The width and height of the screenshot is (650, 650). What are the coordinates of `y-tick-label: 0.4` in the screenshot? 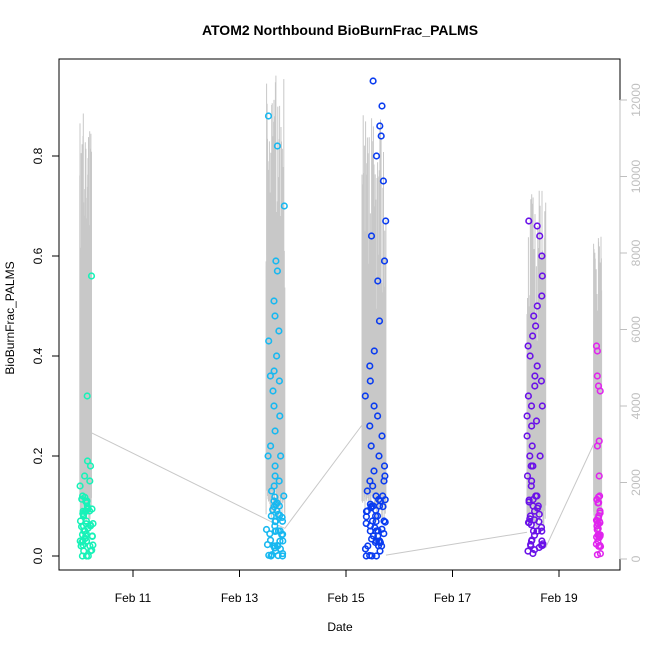 It's located at (38, 355).